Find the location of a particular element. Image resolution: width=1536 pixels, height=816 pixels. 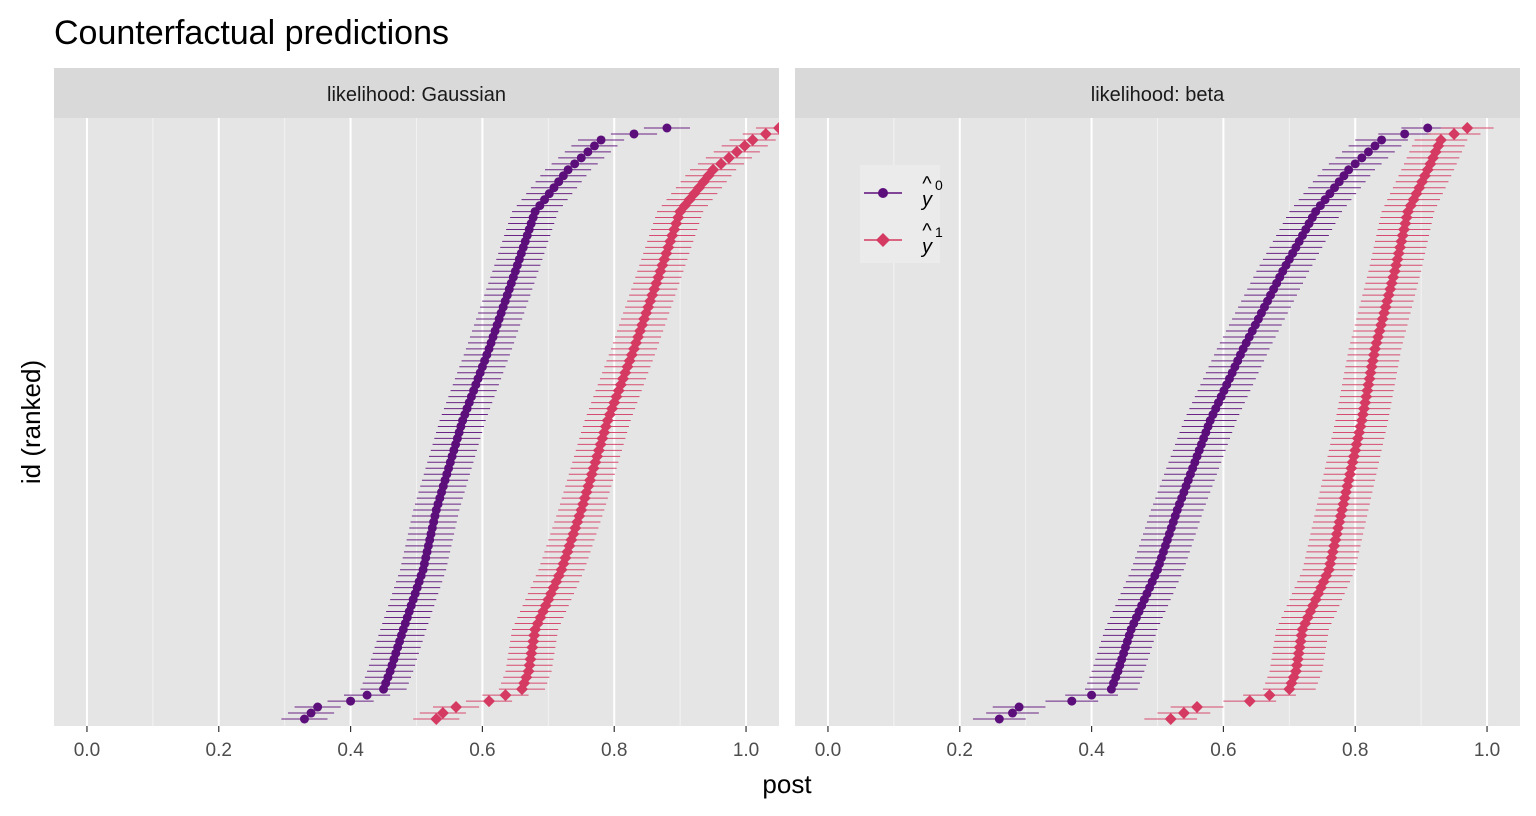

legend-background is located at coordinates (900, 214).